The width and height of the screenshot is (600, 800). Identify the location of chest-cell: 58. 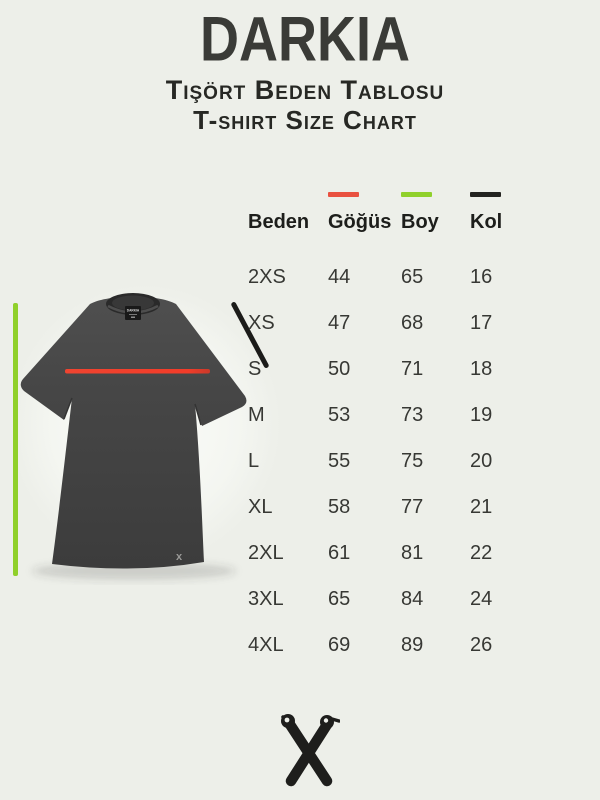
(339, 506).